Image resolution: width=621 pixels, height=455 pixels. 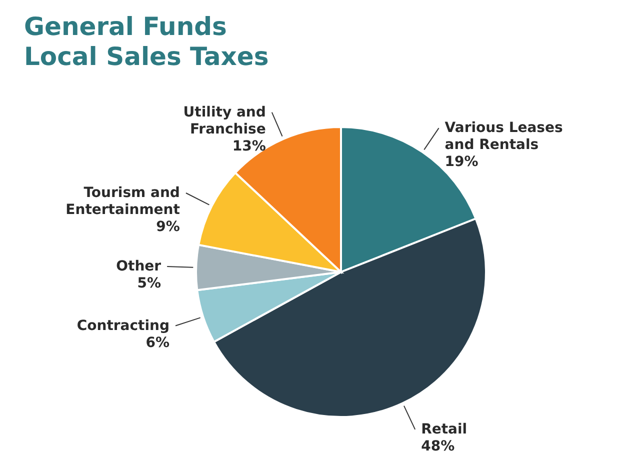 I want to click on slice-label: Utility and Franchise, so click(x=224, y=121).